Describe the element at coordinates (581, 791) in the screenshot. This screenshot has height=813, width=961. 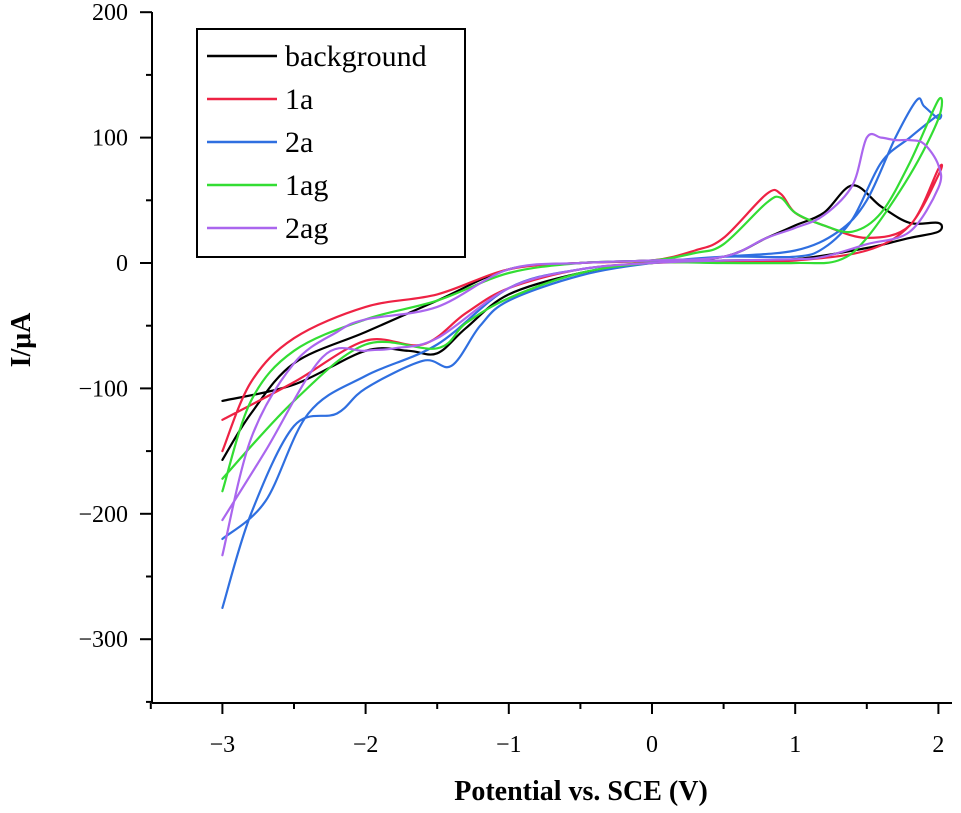
I see `x-axis-title: Potential vs. SCE (V)` at that location.